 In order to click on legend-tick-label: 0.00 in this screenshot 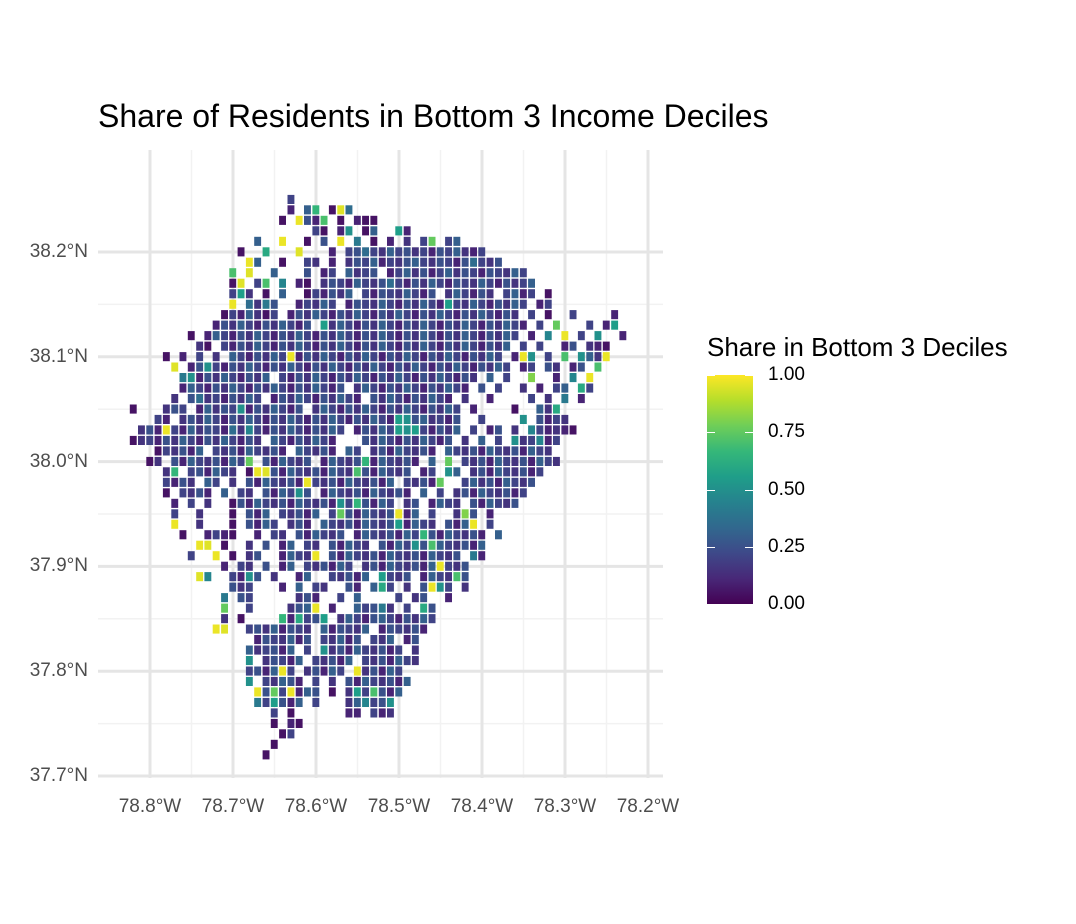, I will do `click(786, 603)`.